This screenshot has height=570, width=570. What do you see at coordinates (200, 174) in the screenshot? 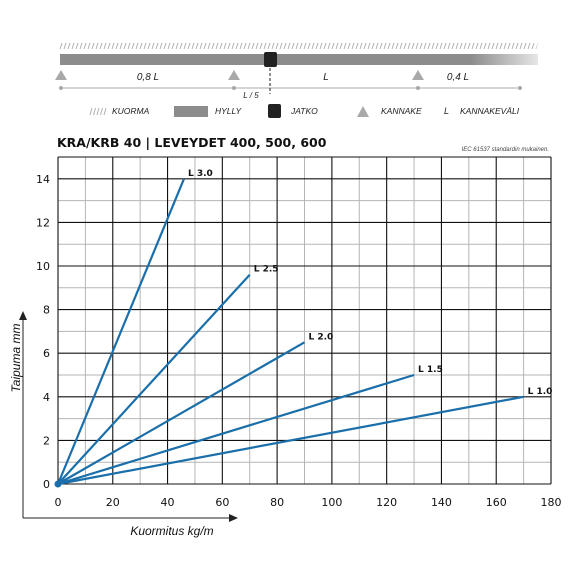
I see `series-label: L 3.0` at bounding box center [200, 174].